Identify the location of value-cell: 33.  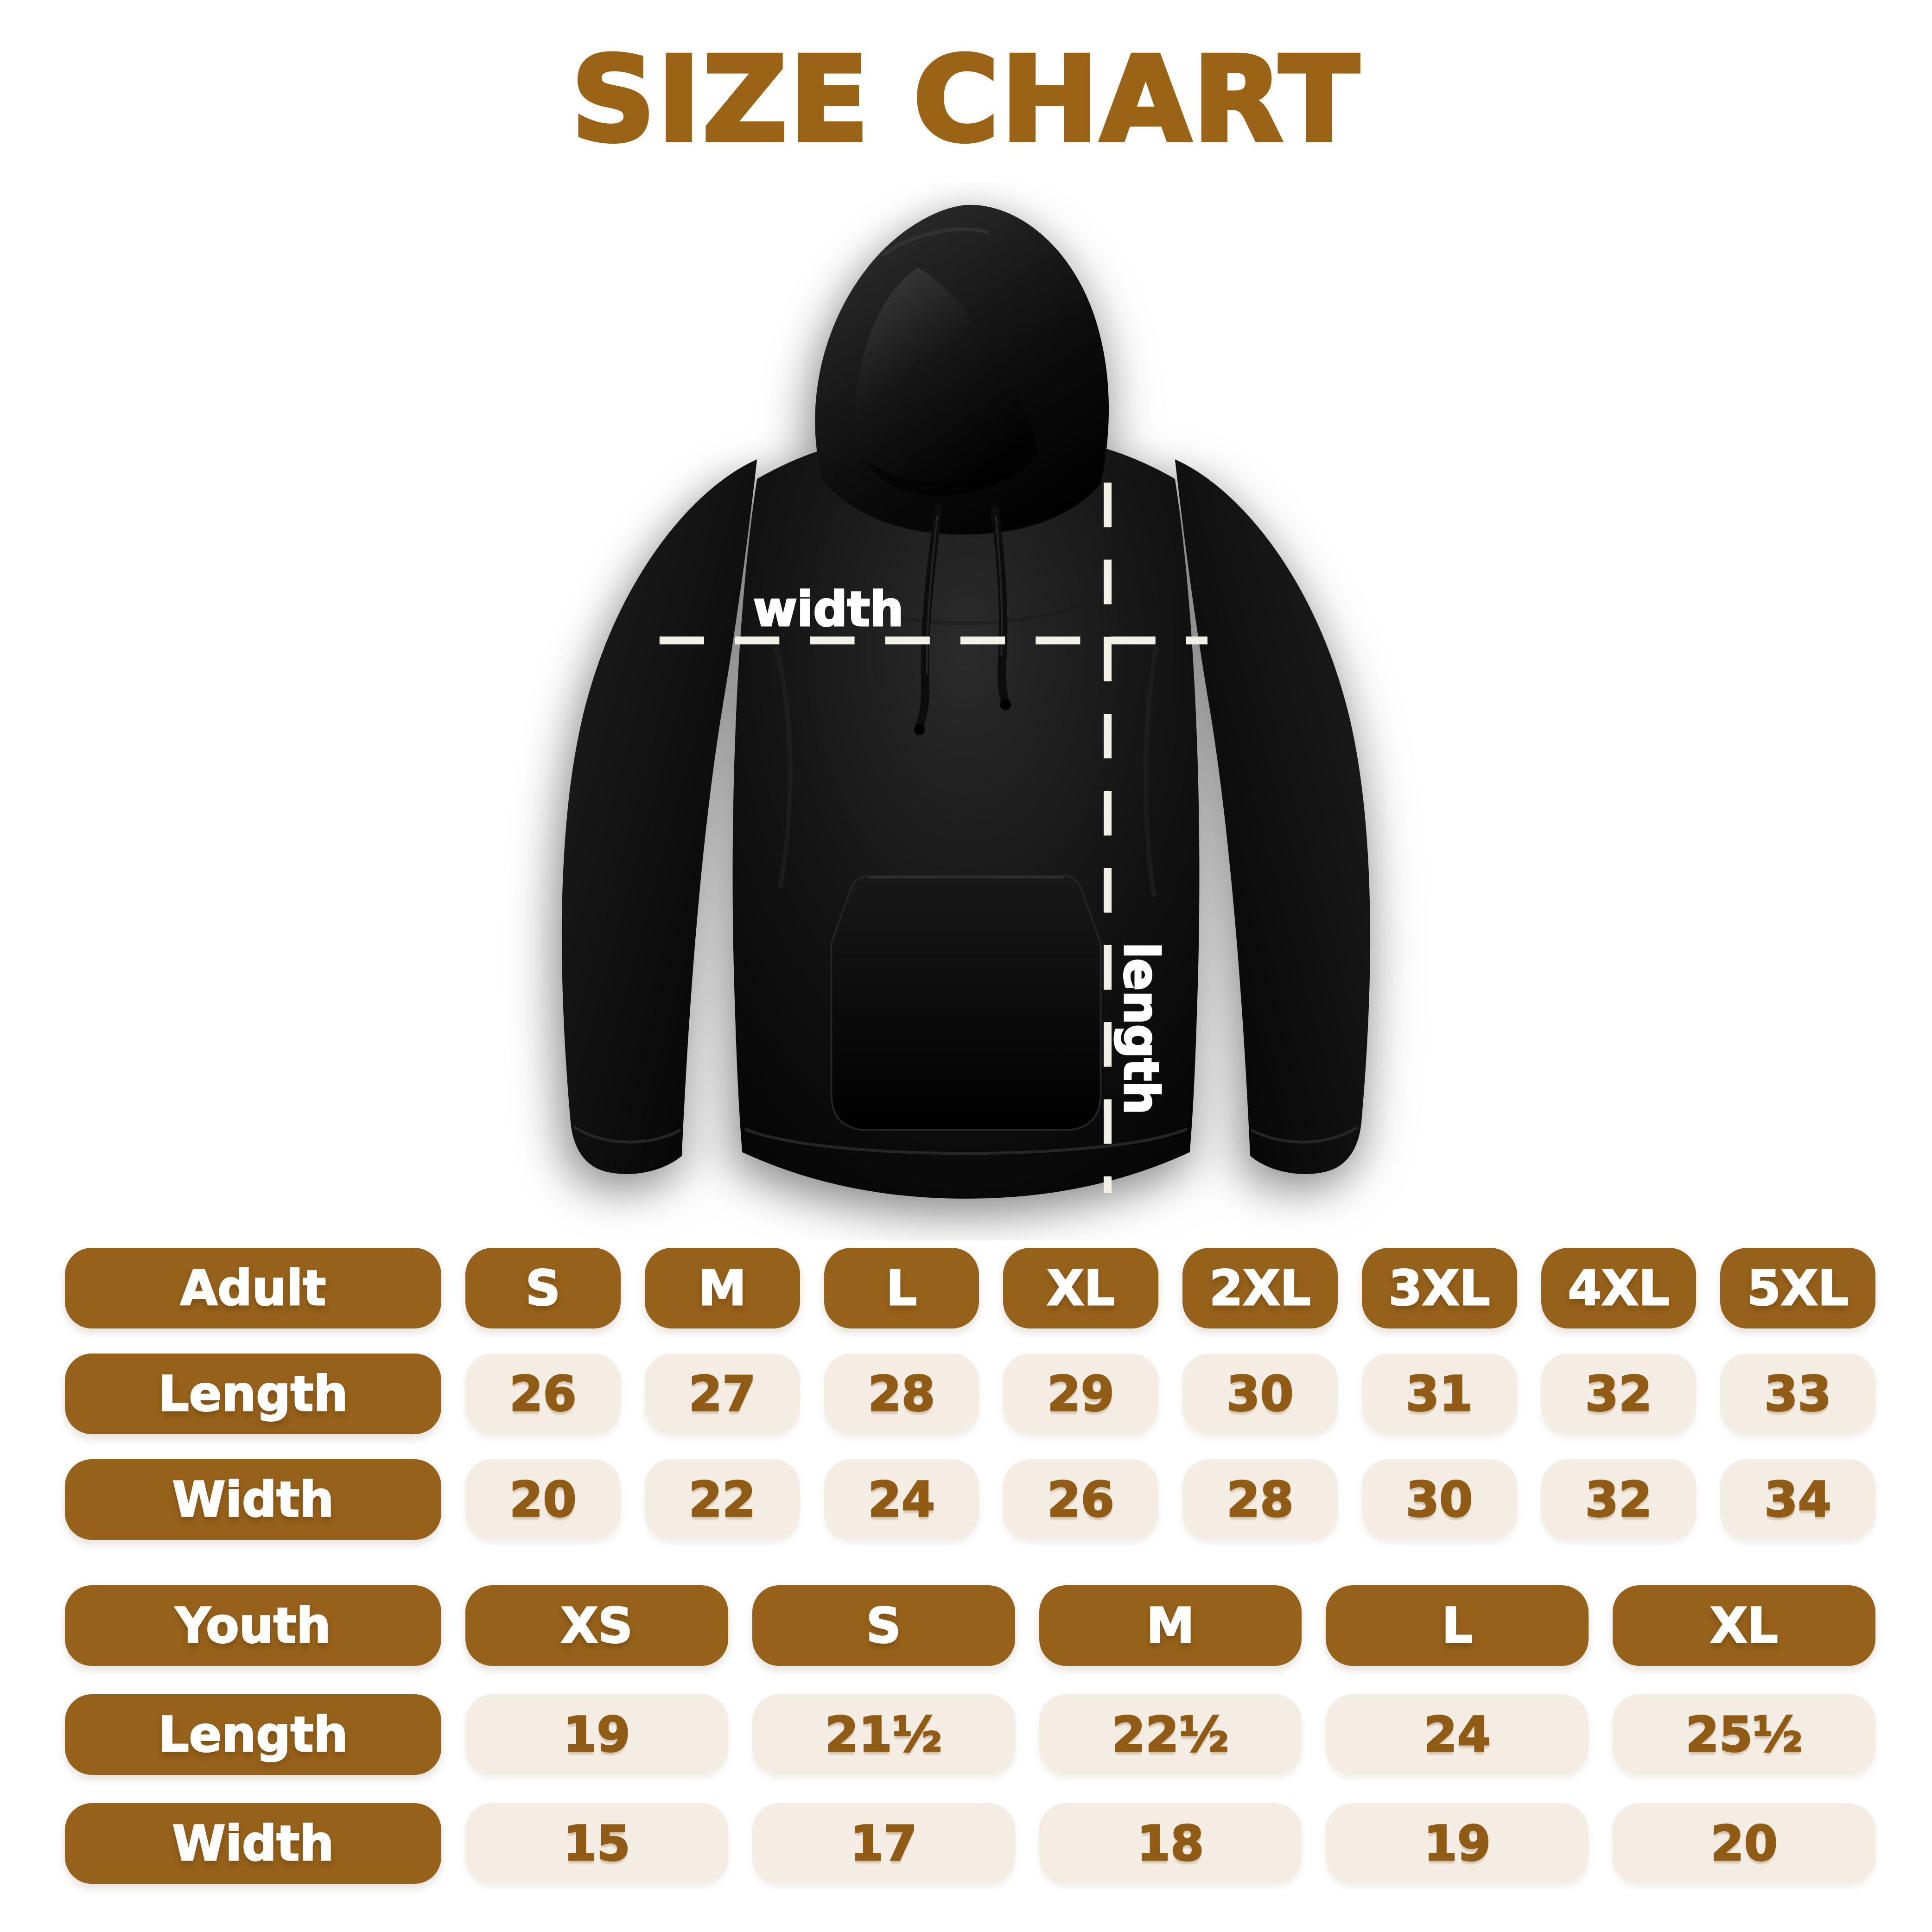
(1797, 1394).